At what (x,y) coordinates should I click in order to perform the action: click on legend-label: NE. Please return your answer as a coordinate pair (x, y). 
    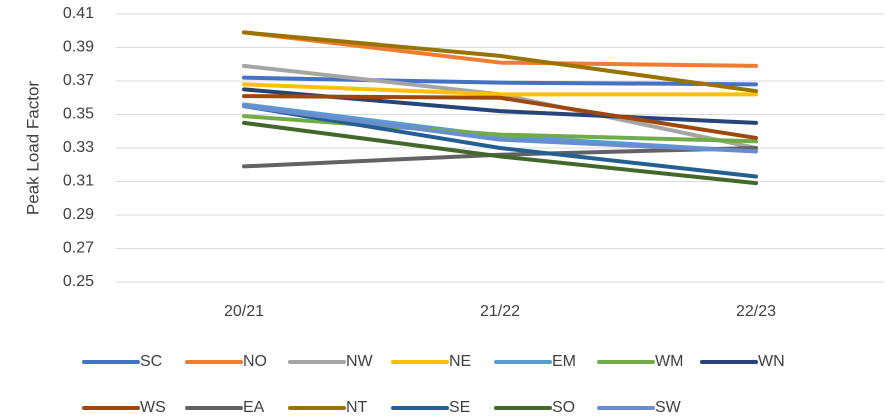
    Looking at the image, I should click on (460, 361).